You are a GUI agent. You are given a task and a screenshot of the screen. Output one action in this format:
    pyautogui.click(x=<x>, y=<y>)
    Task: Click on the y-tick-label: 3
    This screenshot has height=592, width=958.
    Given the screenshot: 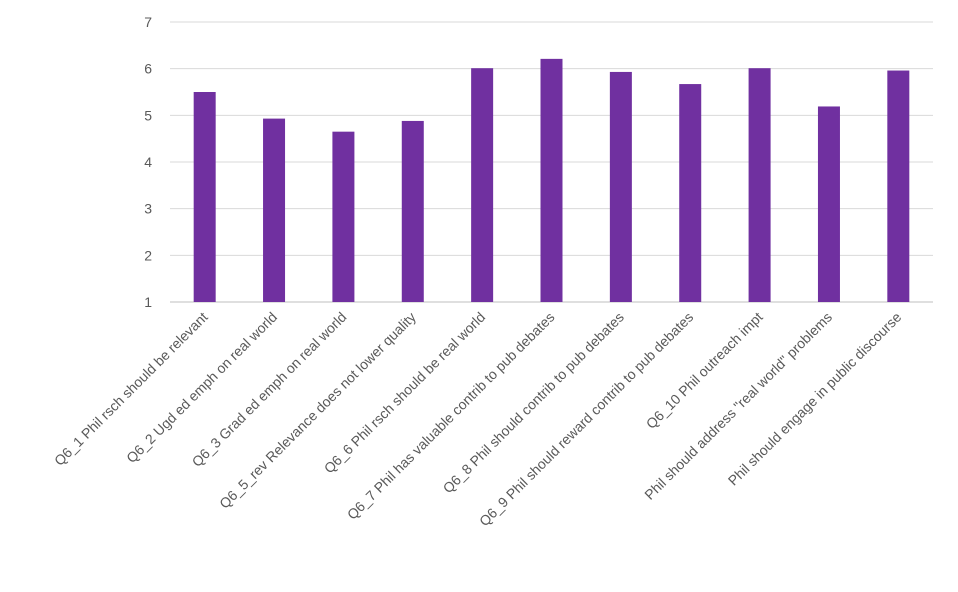 What is the action you would take?
    pyautogui.click(x=148, y=209)
    